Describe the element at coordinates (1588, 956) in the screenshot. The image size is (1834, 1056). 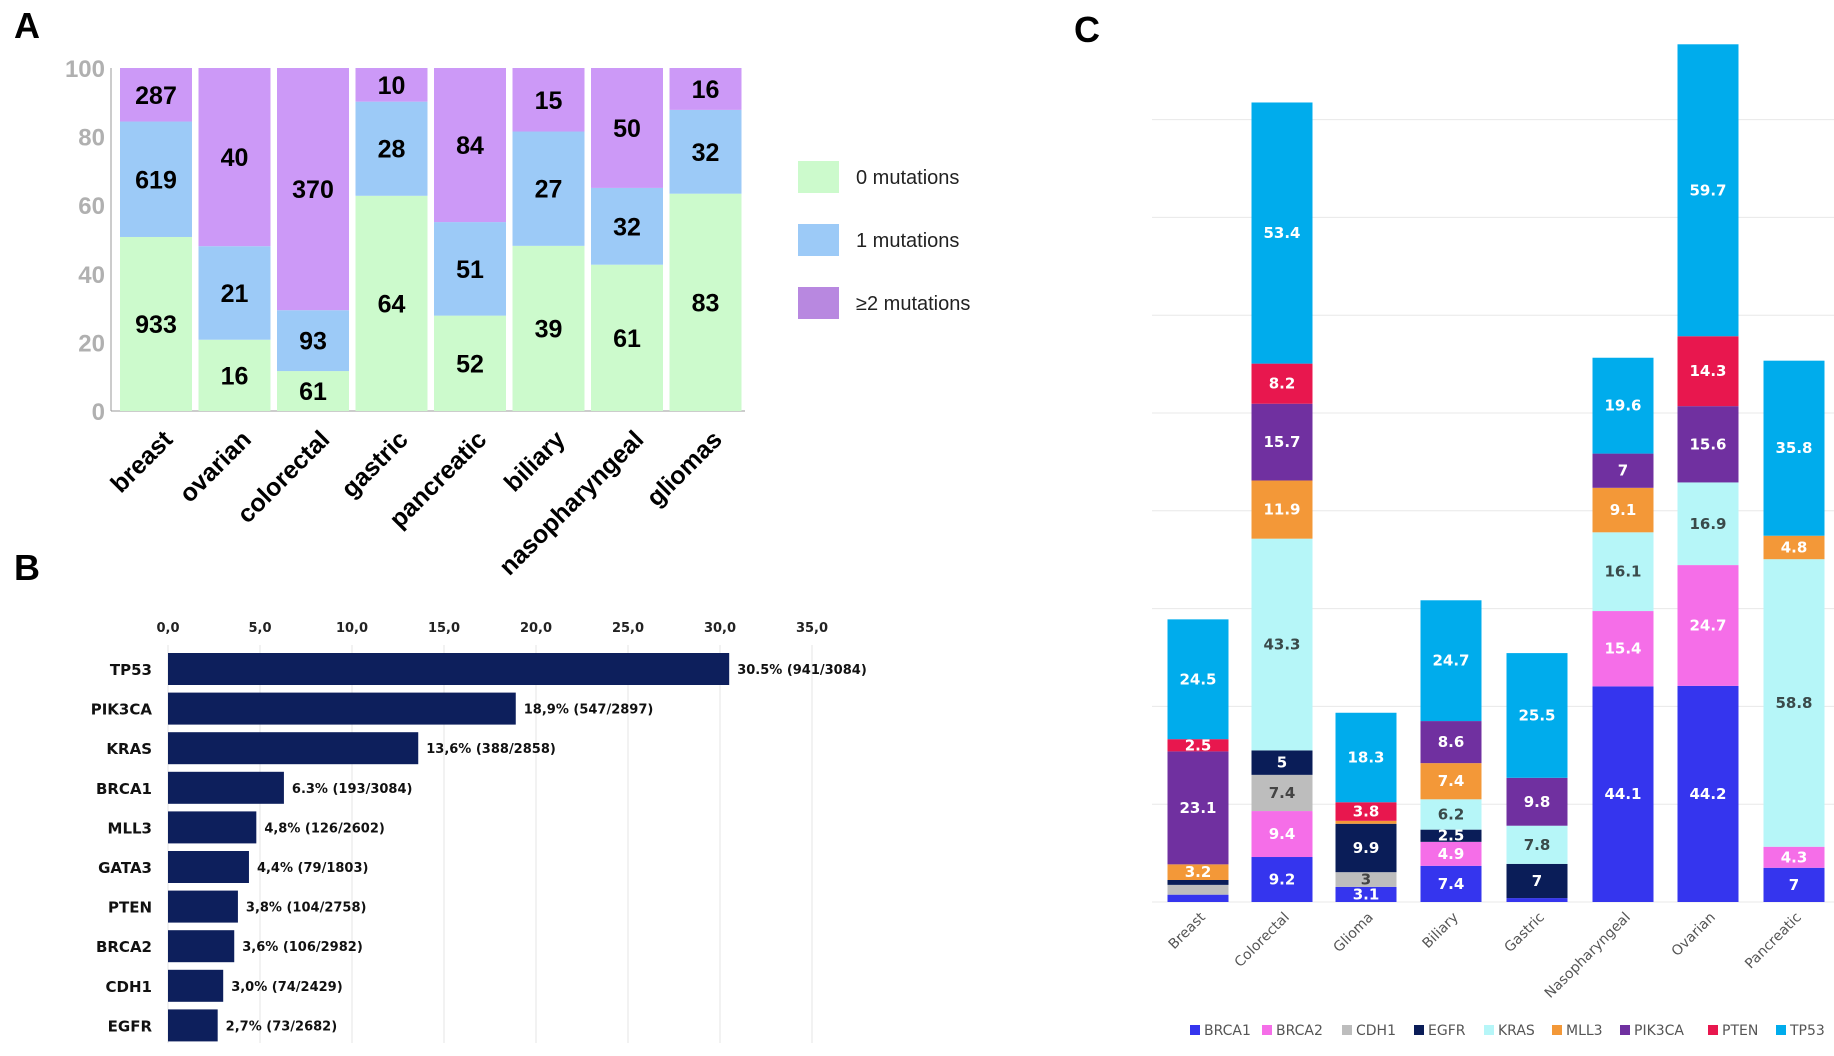
I see `x-tick-label: Nasopharyngeal` at that location.